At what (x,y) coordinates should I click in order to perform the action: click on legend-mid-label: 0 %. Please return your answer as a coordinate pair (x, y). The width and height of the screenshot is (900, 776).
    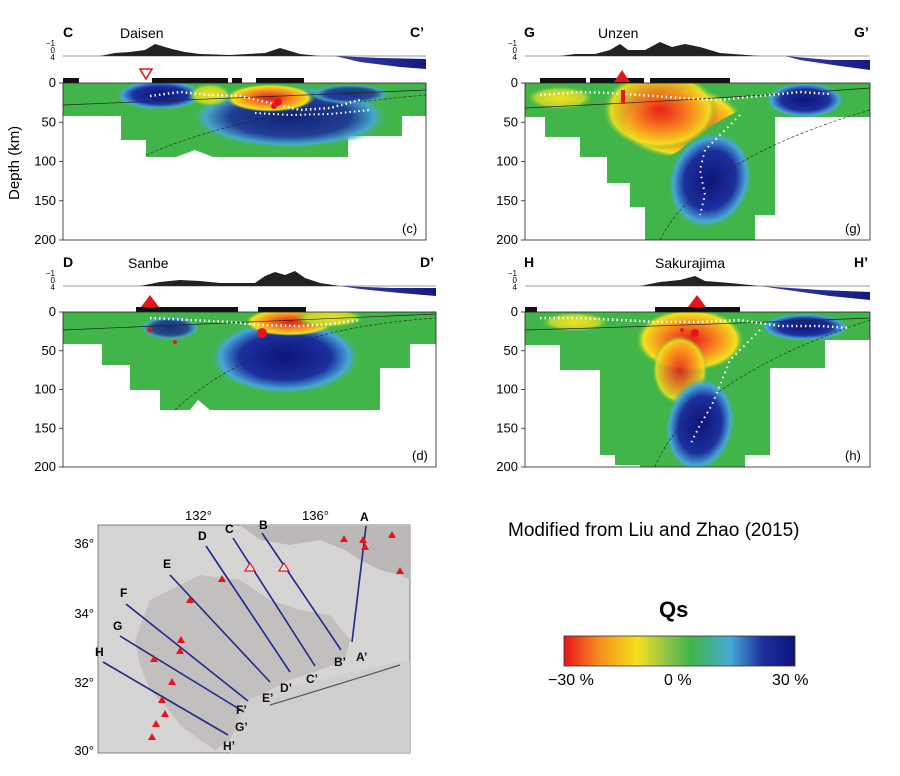
    Looking at the image, I should click on (678, 680).